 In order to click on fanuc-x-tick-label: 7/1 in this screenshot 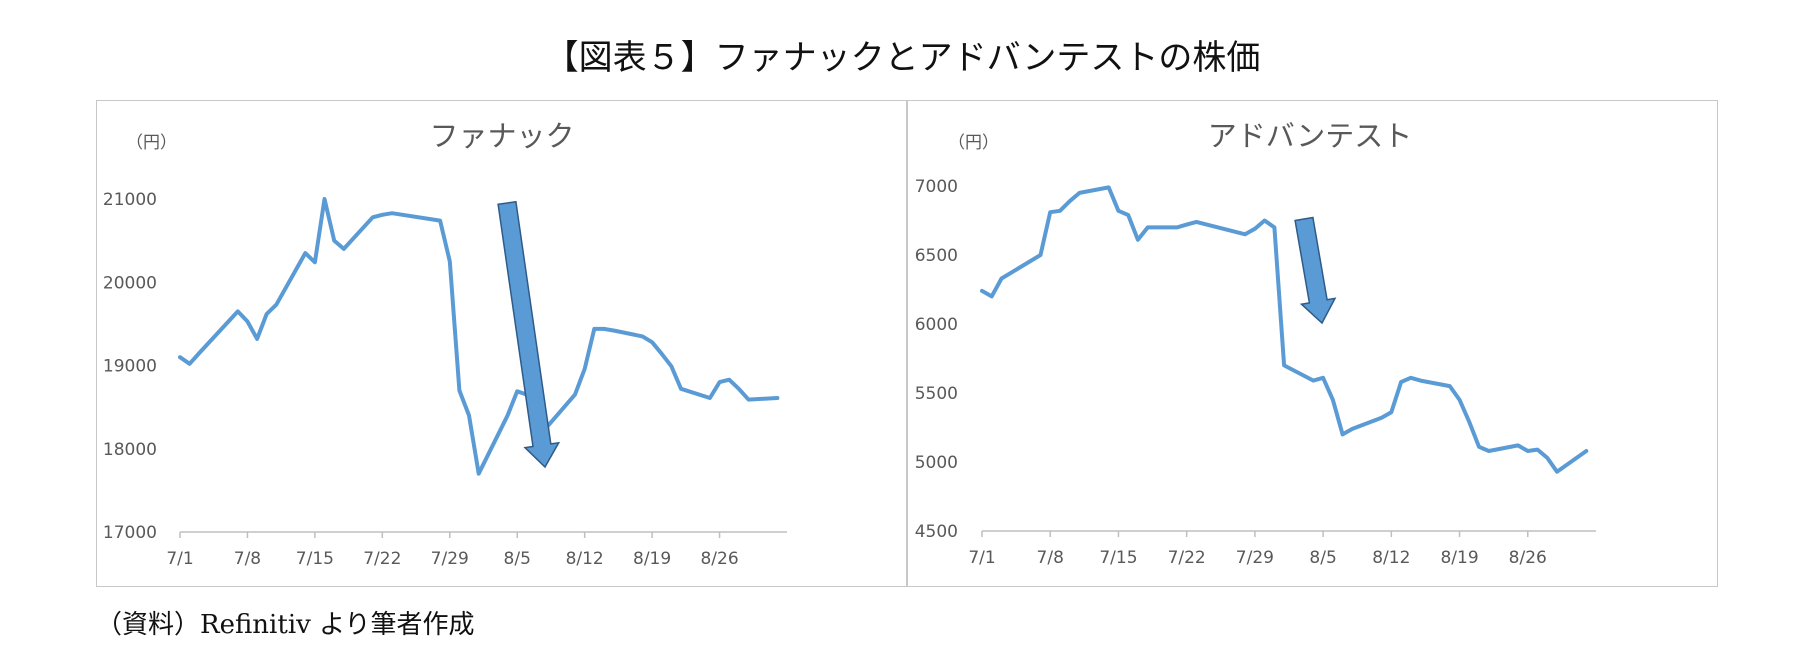, I will do `click(179, 559)`.